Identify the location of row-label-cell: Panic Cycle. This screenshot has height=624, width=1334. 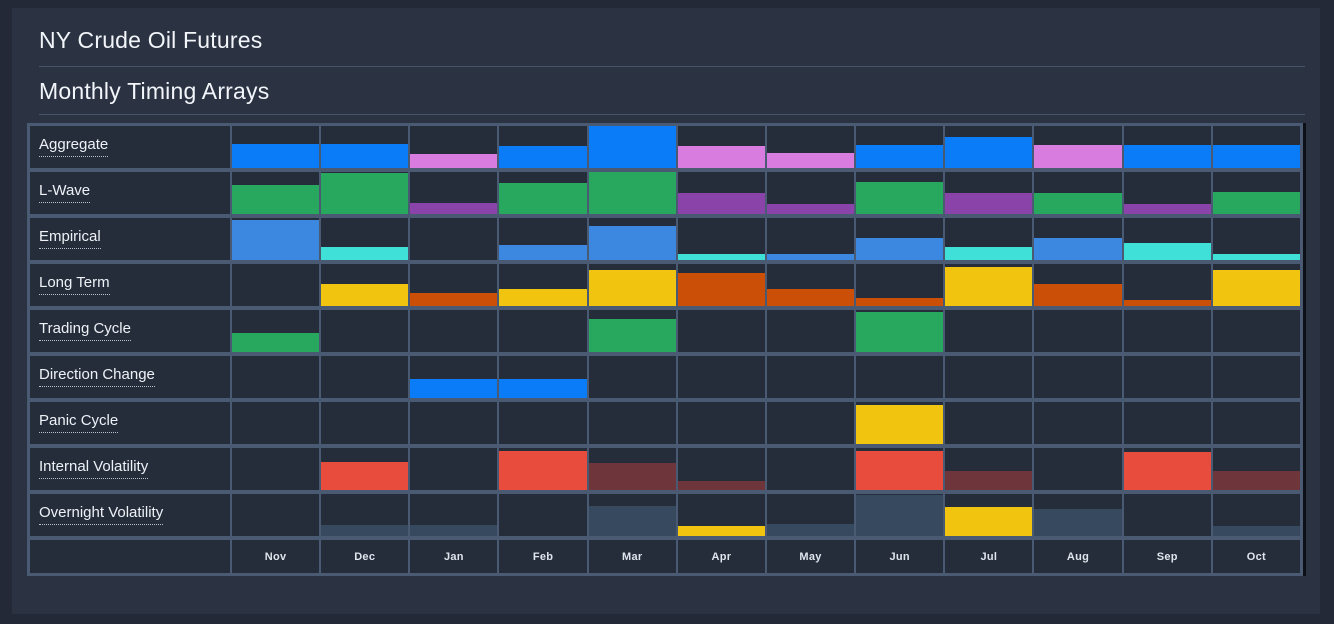
(130, 423).